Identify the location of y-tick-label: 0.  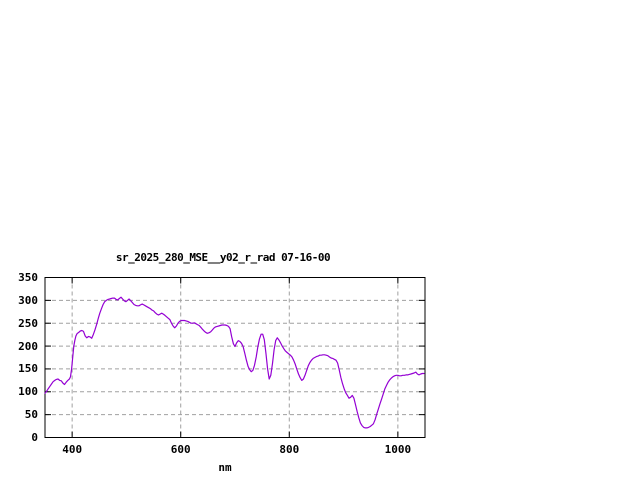
(34, 437).